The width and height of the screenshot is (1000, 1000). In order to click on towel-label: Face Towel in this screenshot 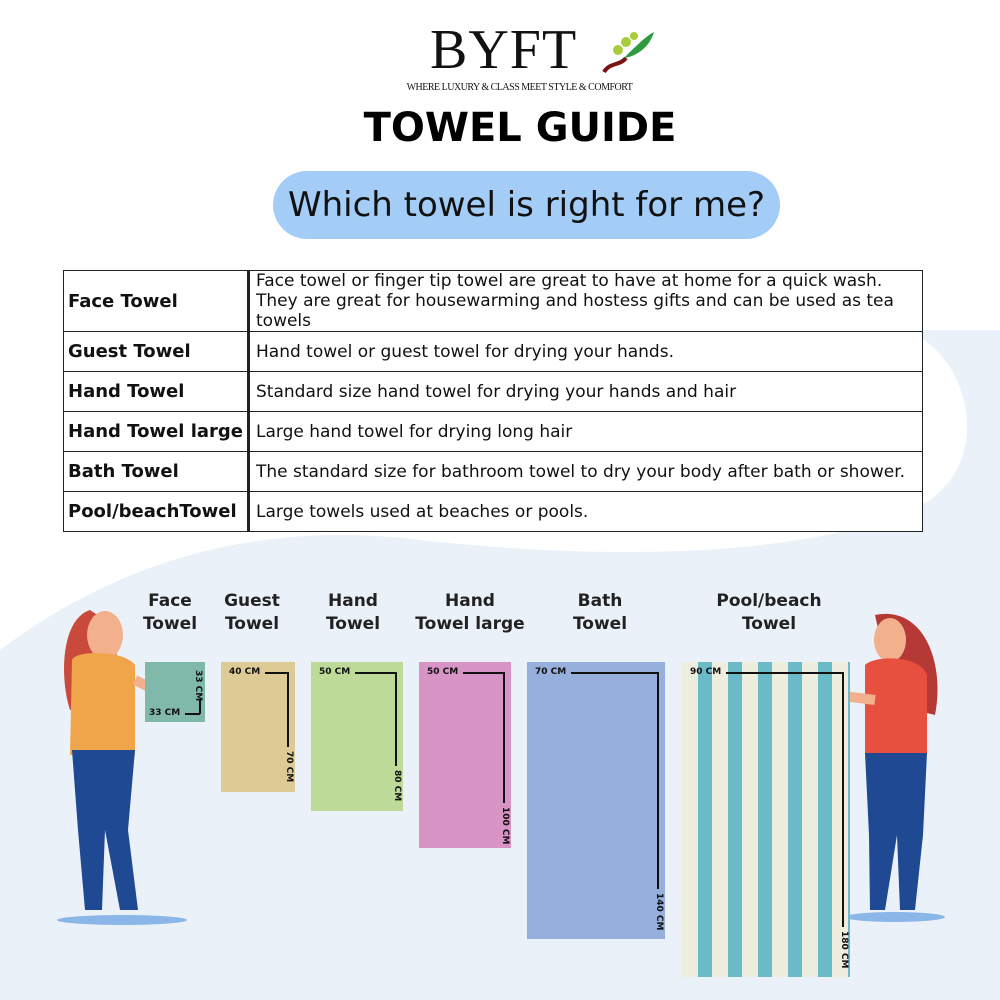, I will do `click(170, 613)`.